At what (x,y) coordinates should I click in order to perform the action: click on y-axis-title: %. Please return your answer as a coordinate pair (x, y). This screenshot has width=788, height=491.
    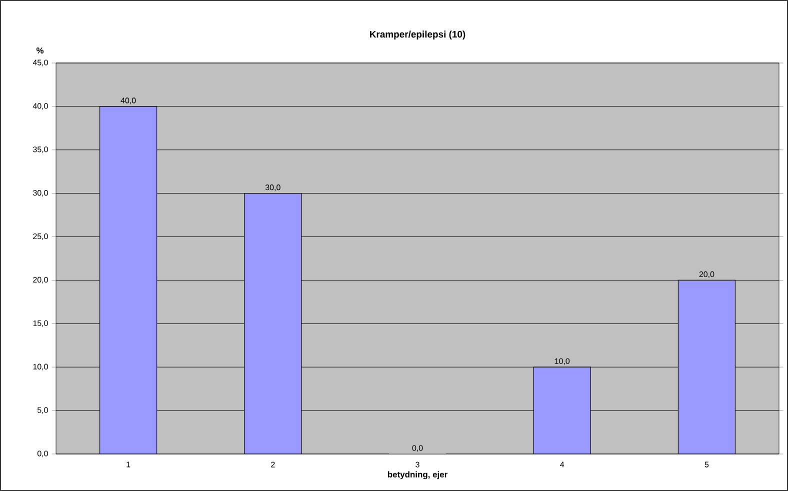
    Looking at the image, I should click on (40, 51).